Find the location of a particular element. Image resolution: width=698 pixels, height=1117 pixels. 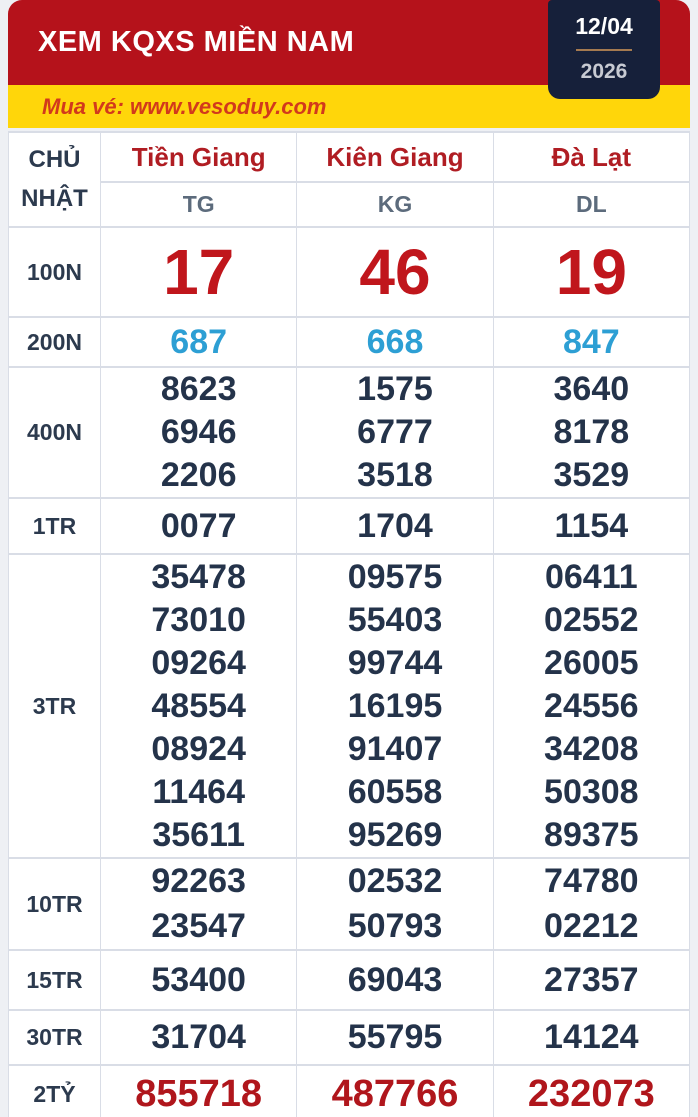

prize-tier-label: 30TR is located at coordinates (54, 1037).